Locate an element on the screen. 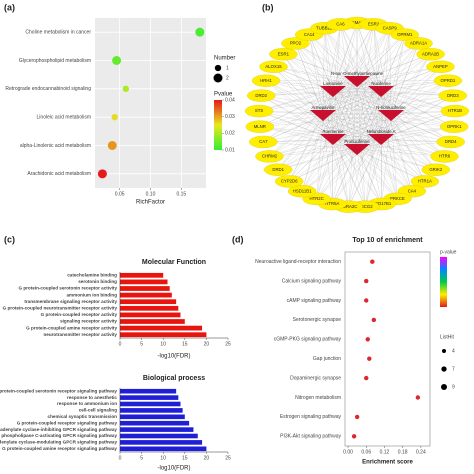 This screenshot has height=474, width=474. y-tick-label: Arachidonic acid metabolism is located at coordinates (59, 174).